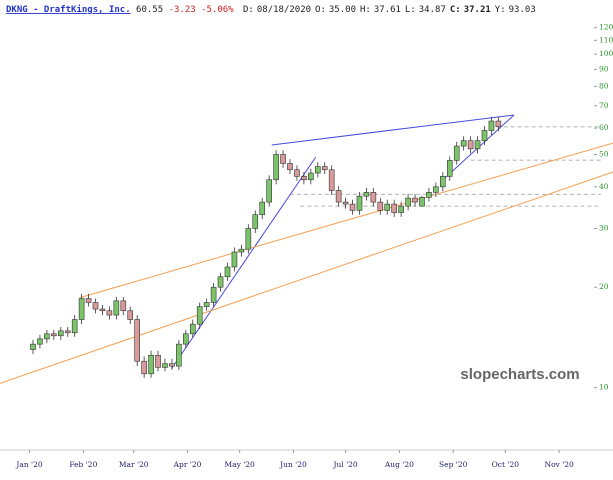 This screenshot has height=480, width=613. What do you see at coordinates (453, 464) in the screenshot?
I see `x-tick-label: Sep '20` at bounding box center [453, 464].